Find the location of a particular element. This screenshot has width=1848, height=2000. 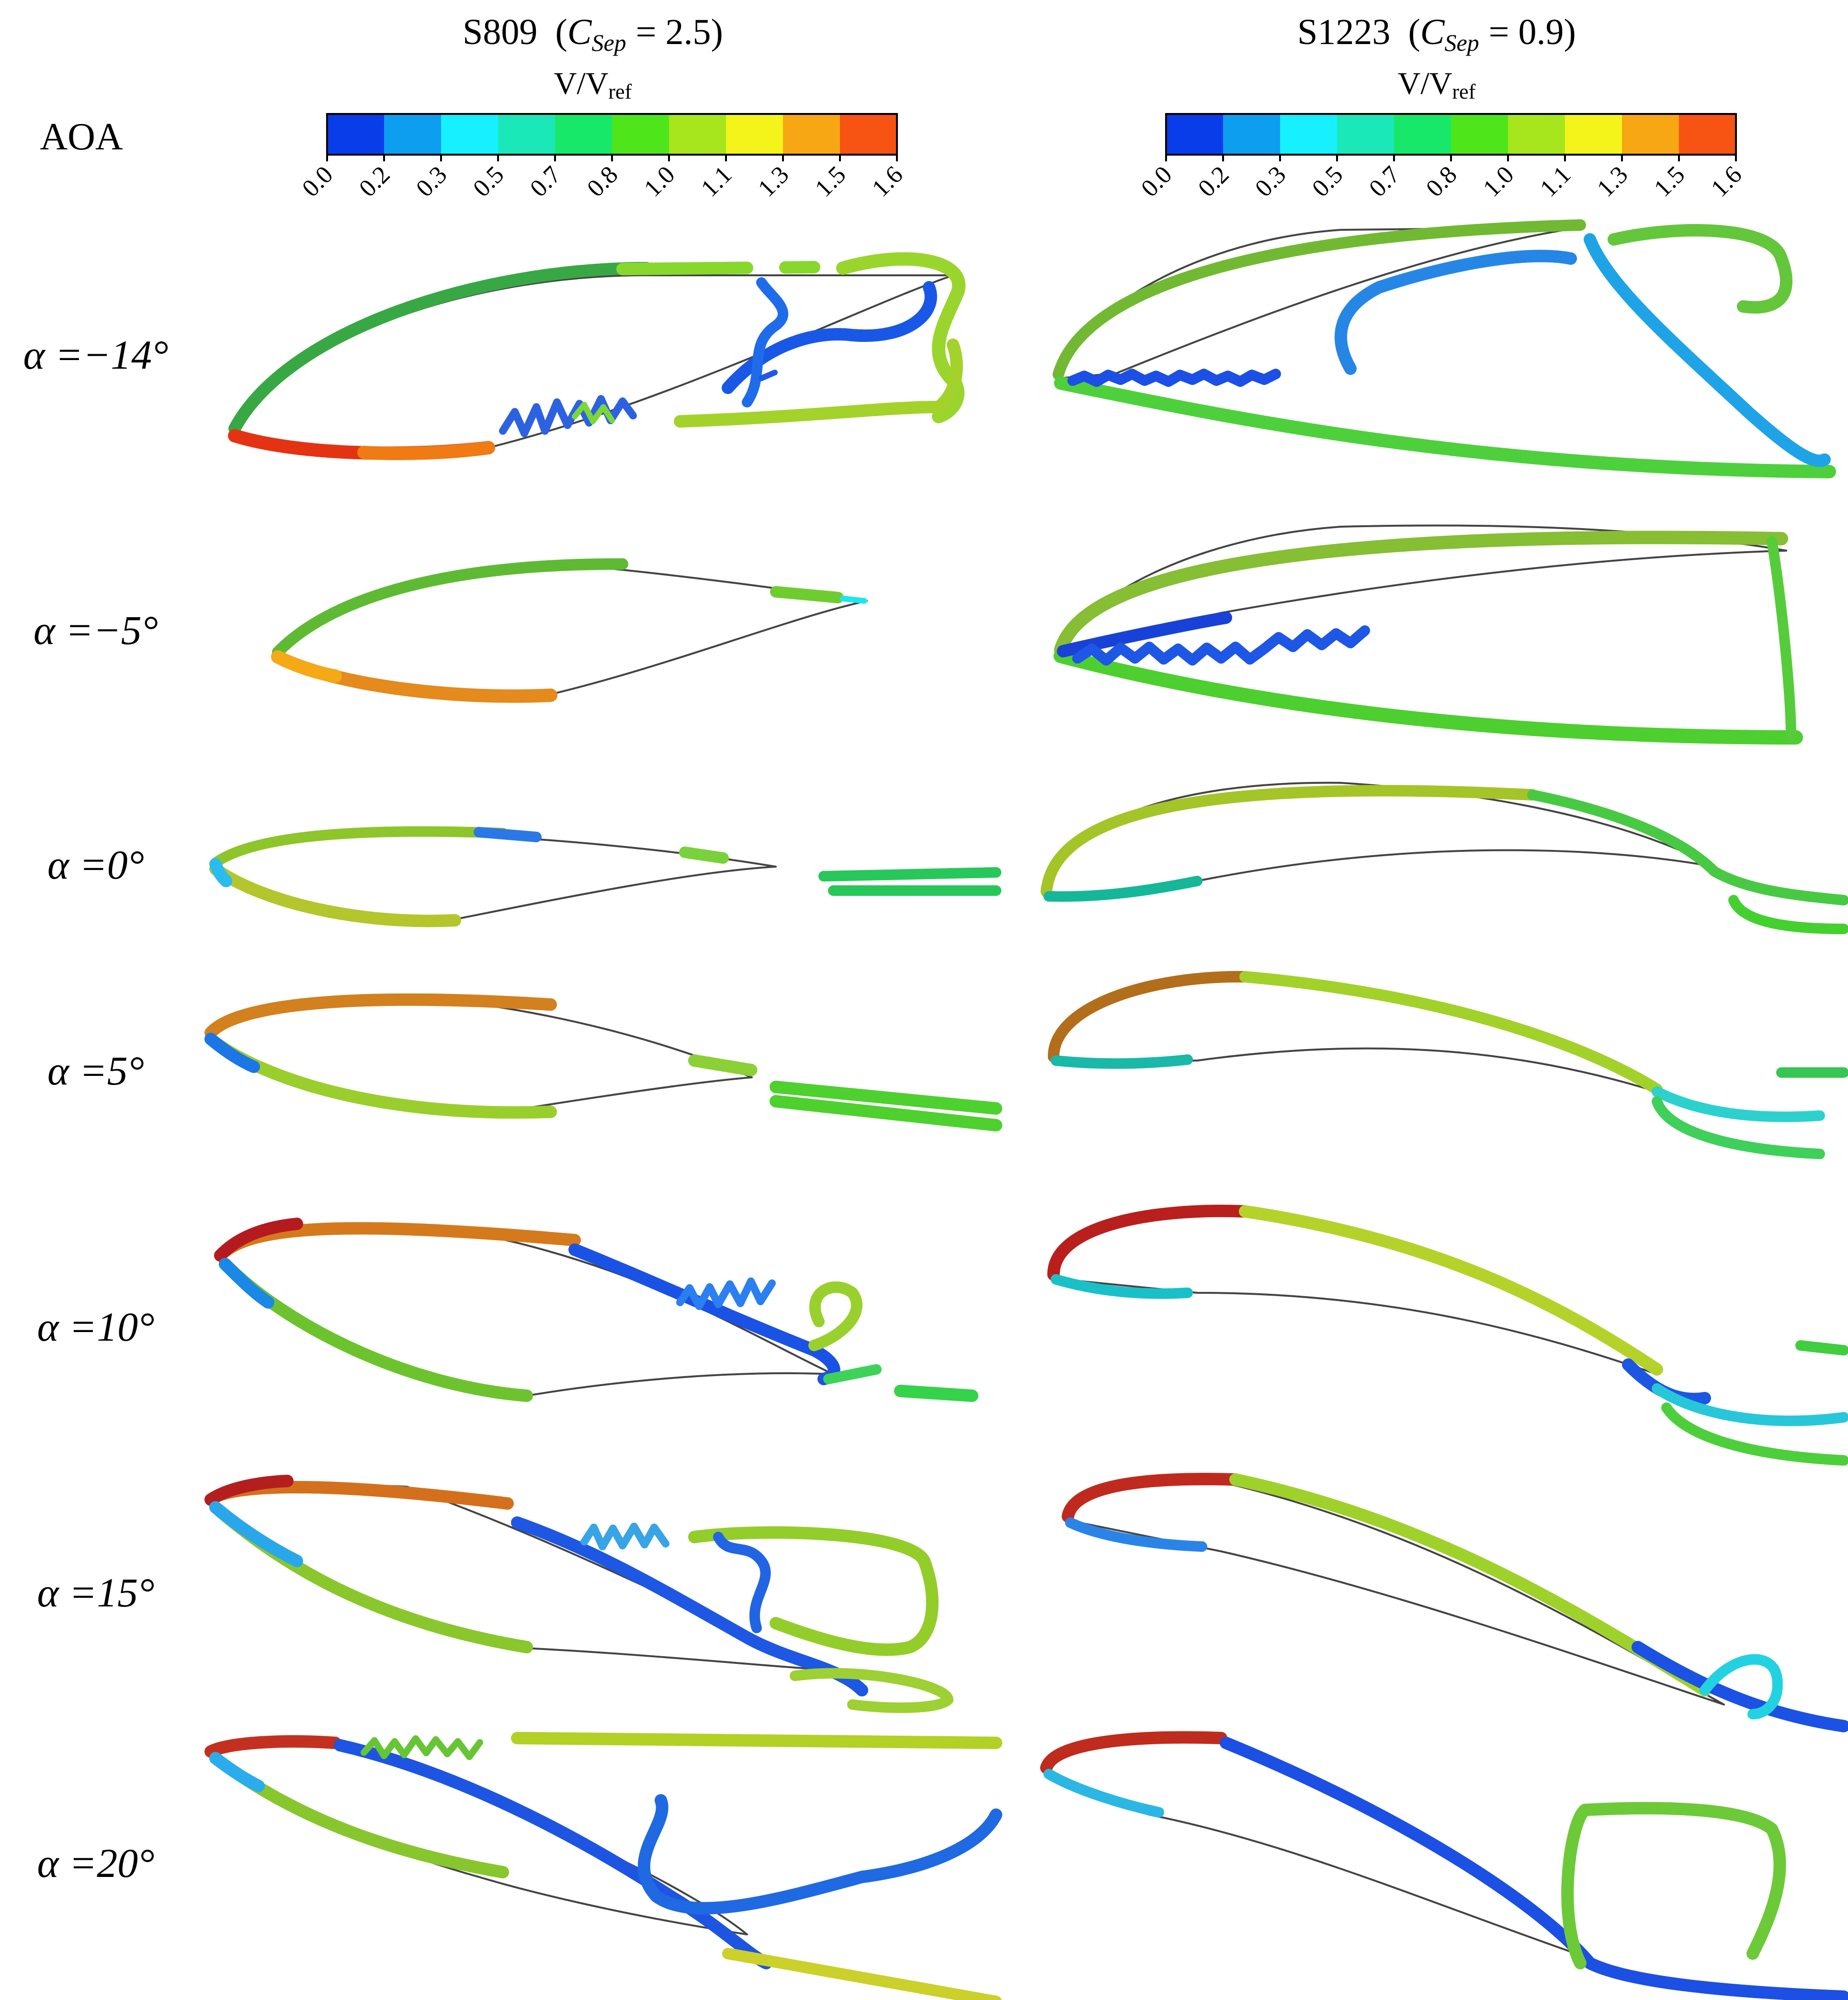

left-title: S809 (CSep = 2.5) is located at coordinates (593, 34).